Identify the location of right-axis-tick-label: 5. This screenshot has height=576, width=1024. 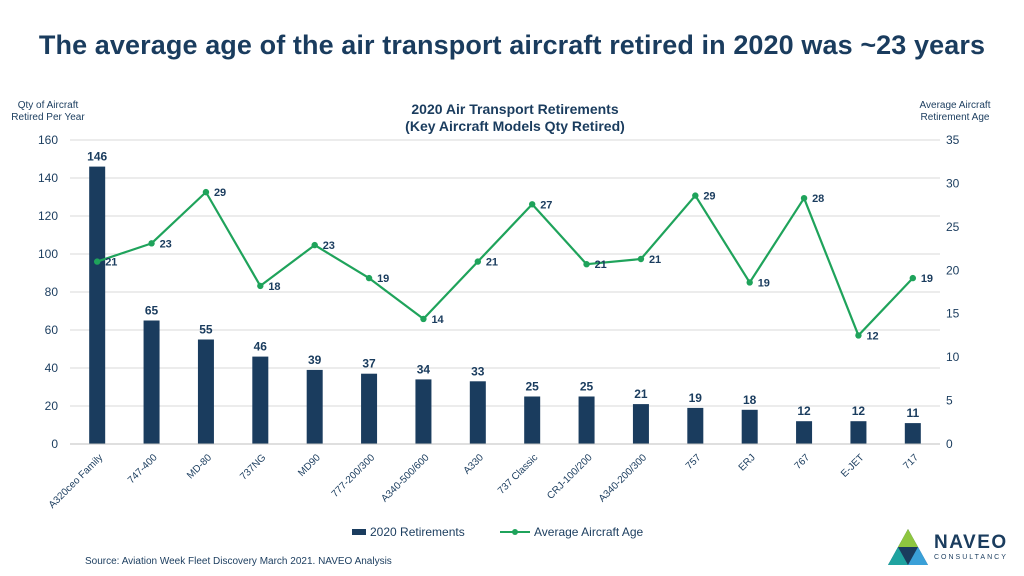
(949, 401).